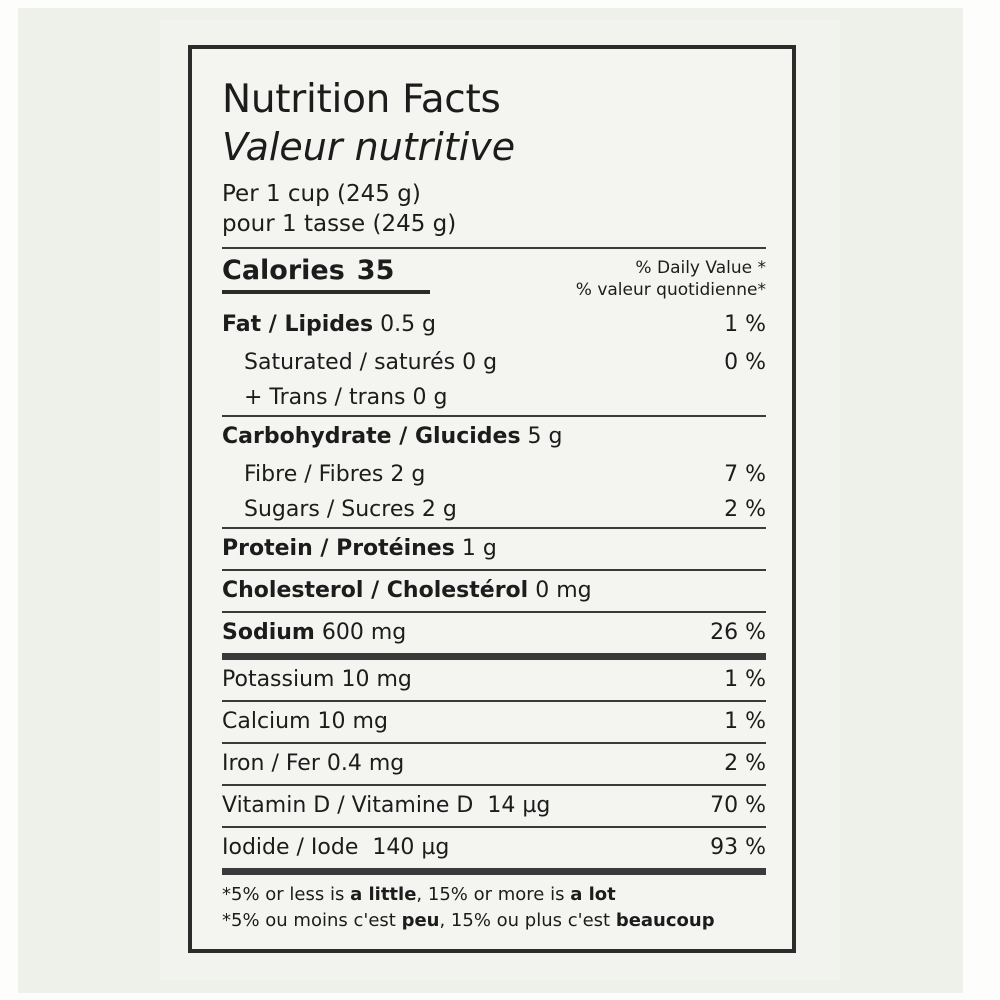  Describe the element at coordinates (494, 827) in the screenshot. I see `divider-after-vitamin-d` at that location.